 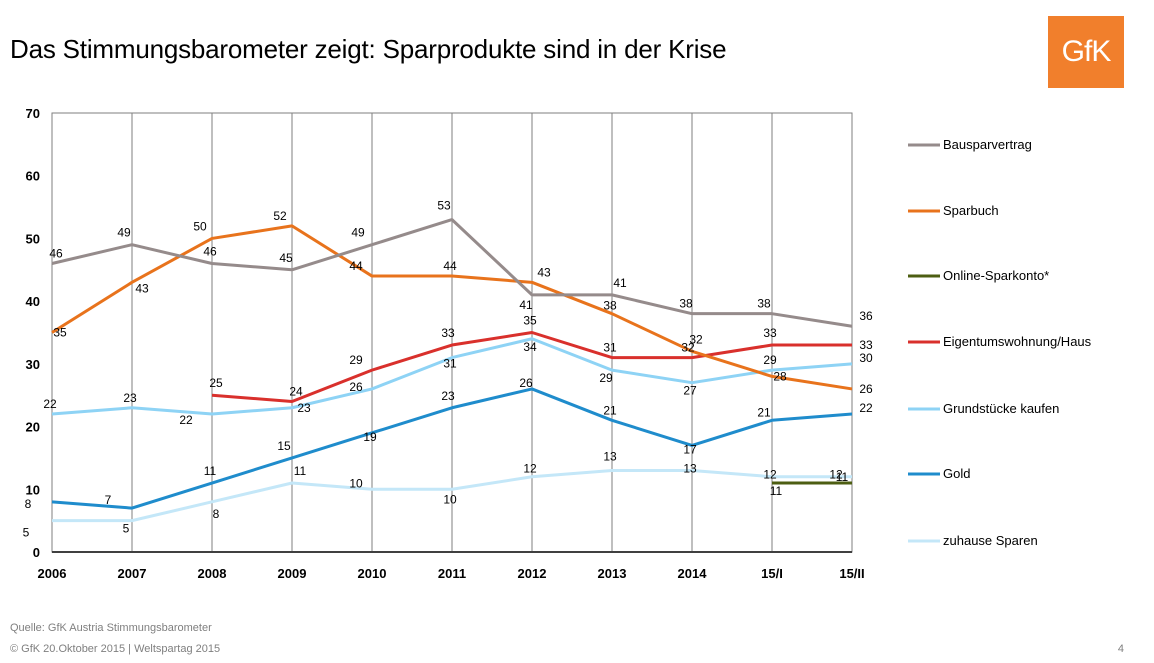 I want to click on x-tick-label: 2007, so click(x=132, y=573).